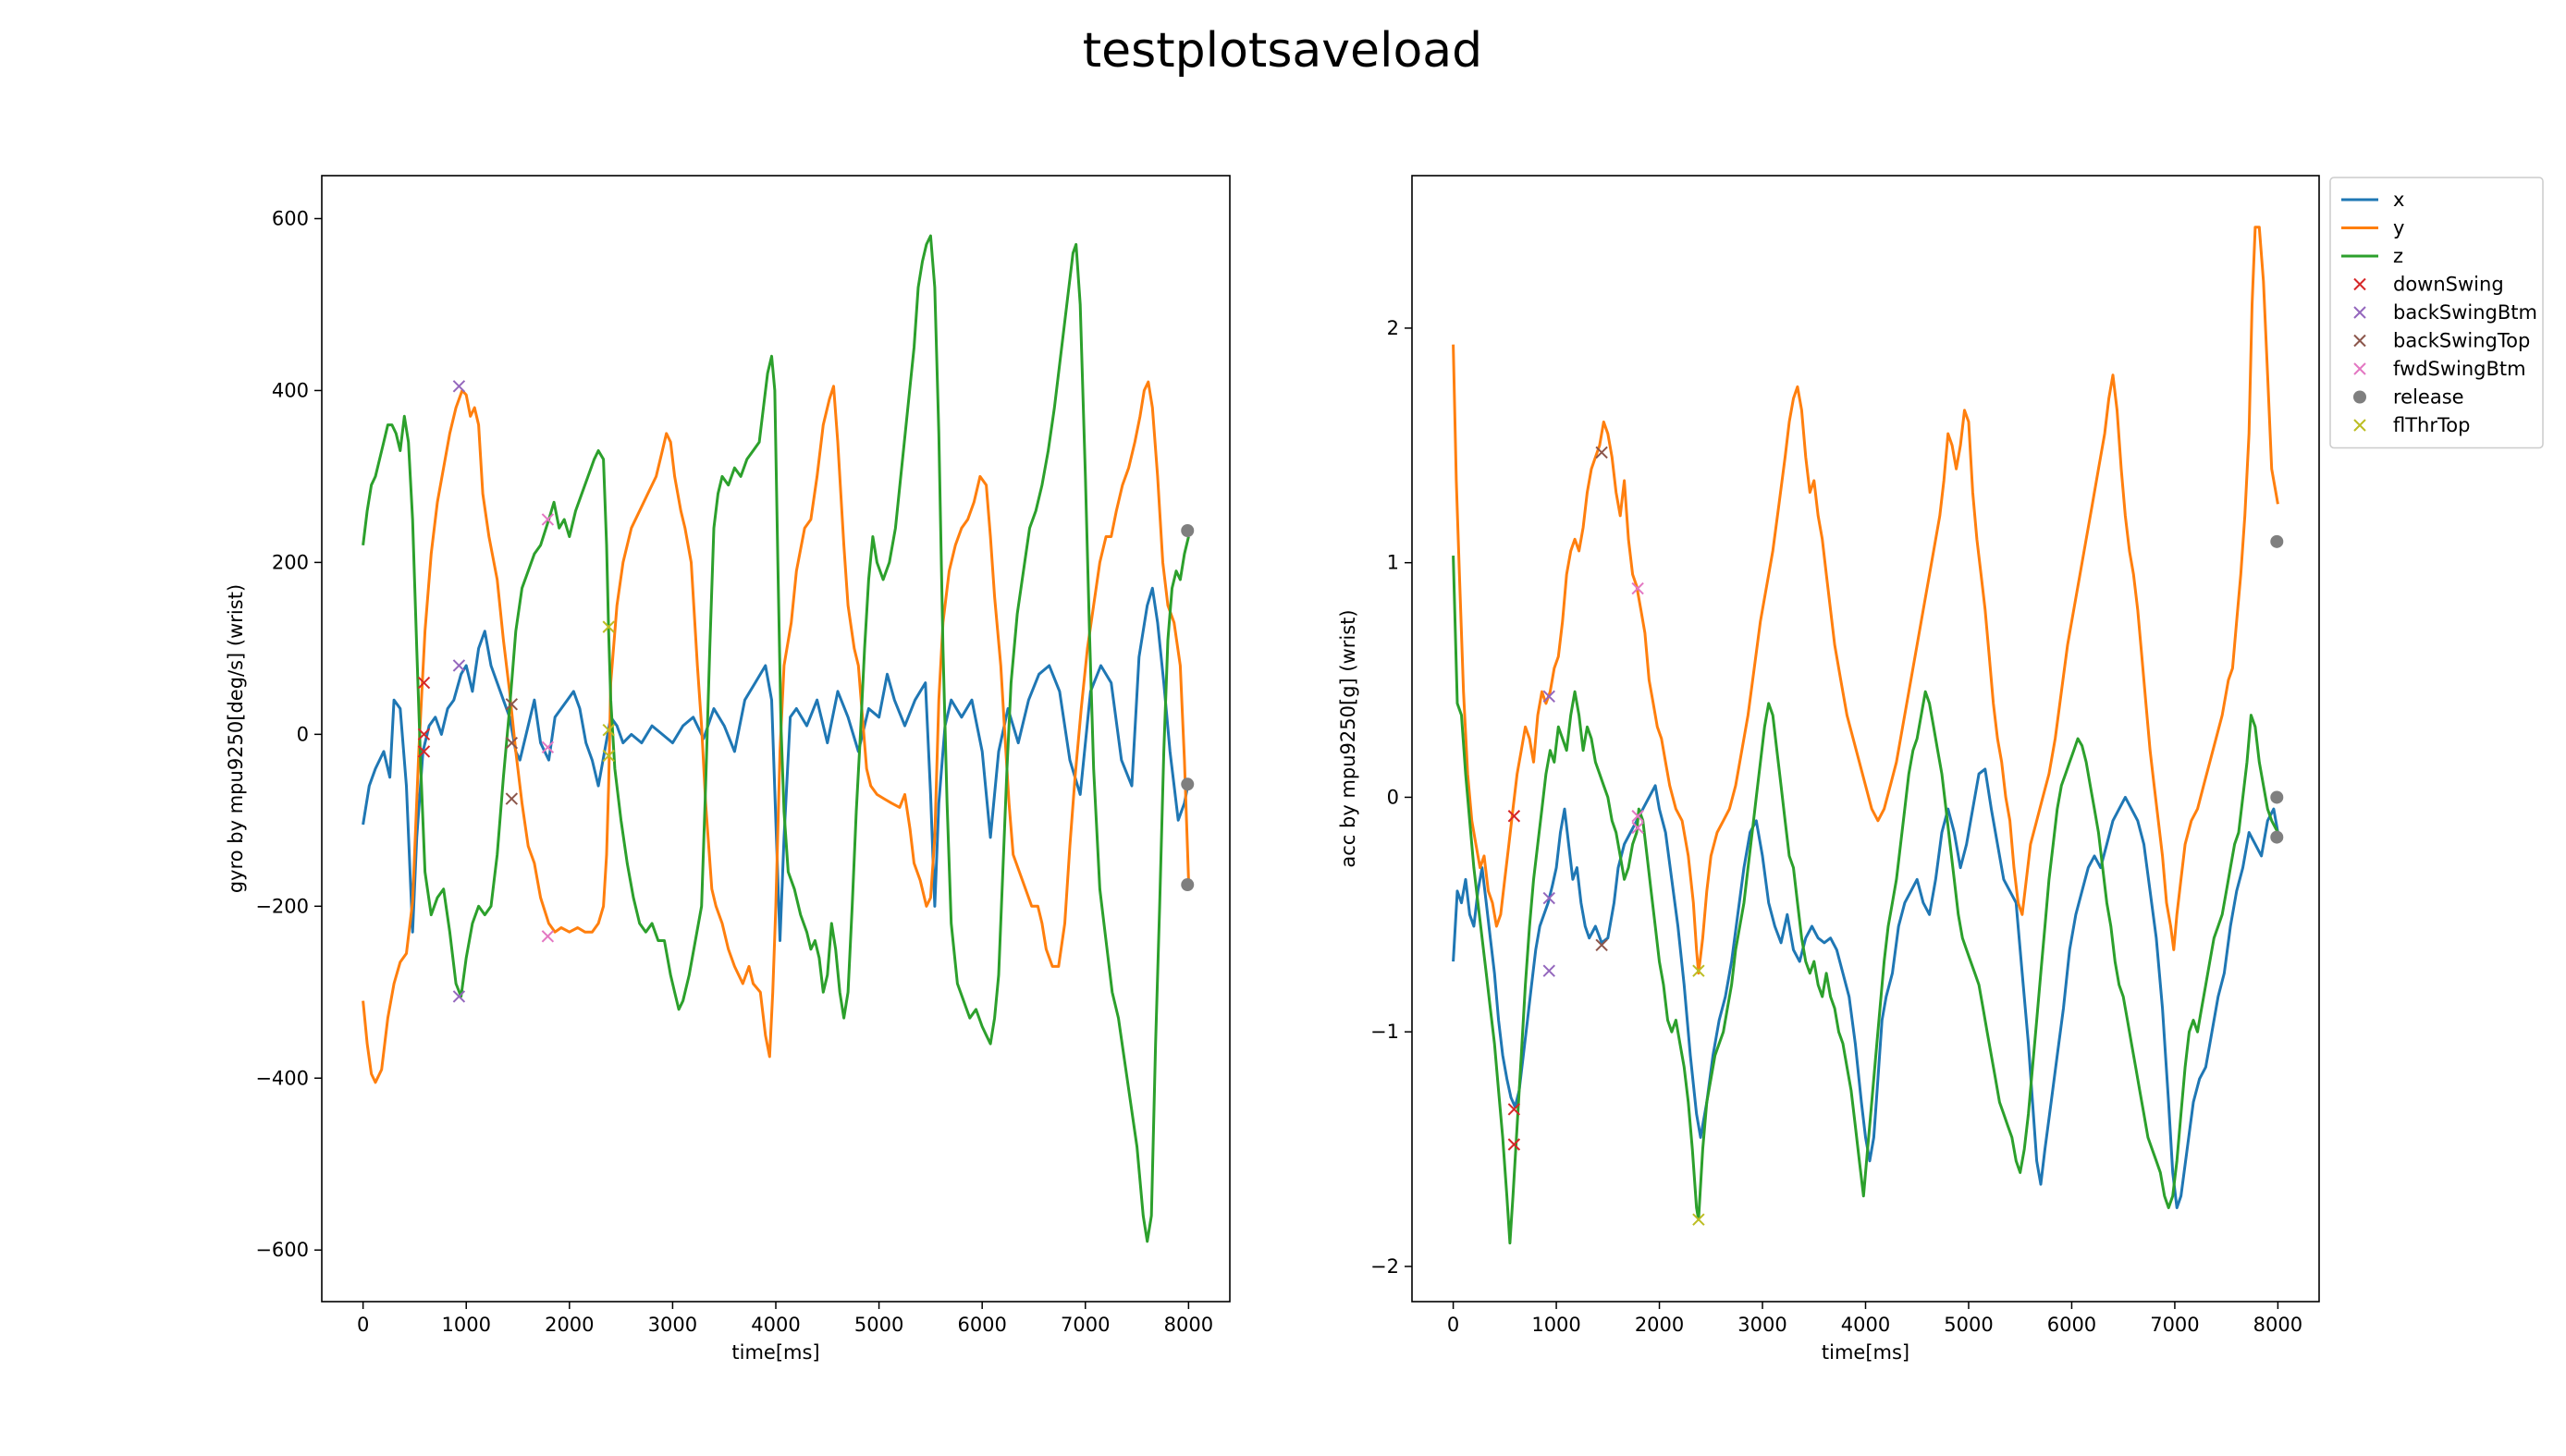 The width and height of the screenshot is (2566, 1456). I want to click on legend-box, so click(2436, 313).